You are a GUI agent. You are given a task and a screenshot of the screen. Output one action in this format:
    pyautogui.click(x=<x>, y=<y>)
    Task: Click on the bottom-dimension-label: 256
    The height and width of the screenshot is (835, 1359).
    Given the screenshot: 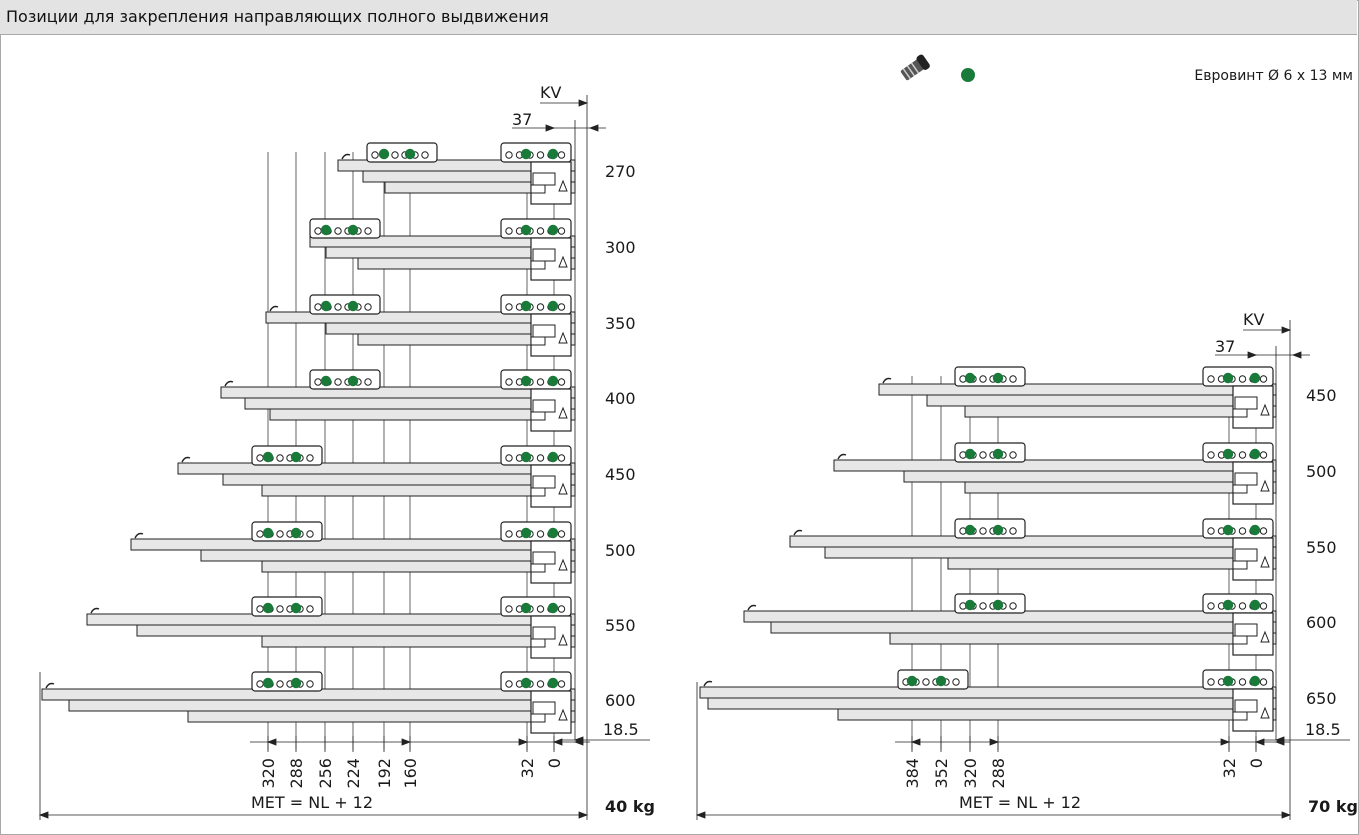 What is the action you would take?
    pyautogui.click(x=325, y=773)
    